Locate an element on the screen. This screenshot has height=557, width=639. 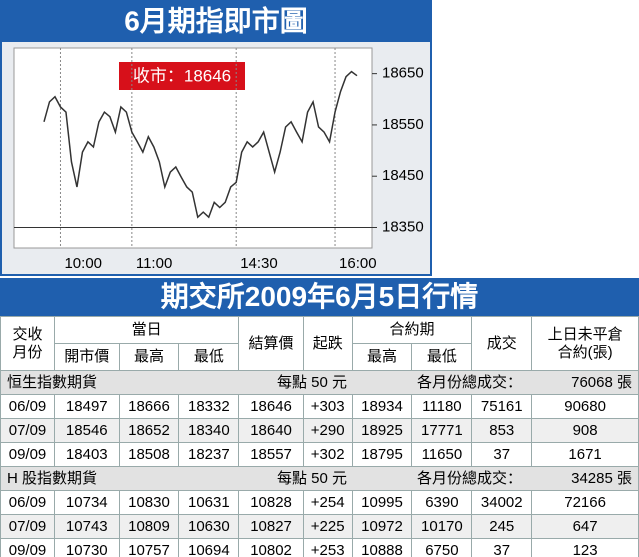
x-tick-label: 14:30 is located at coordinates (259, 263).